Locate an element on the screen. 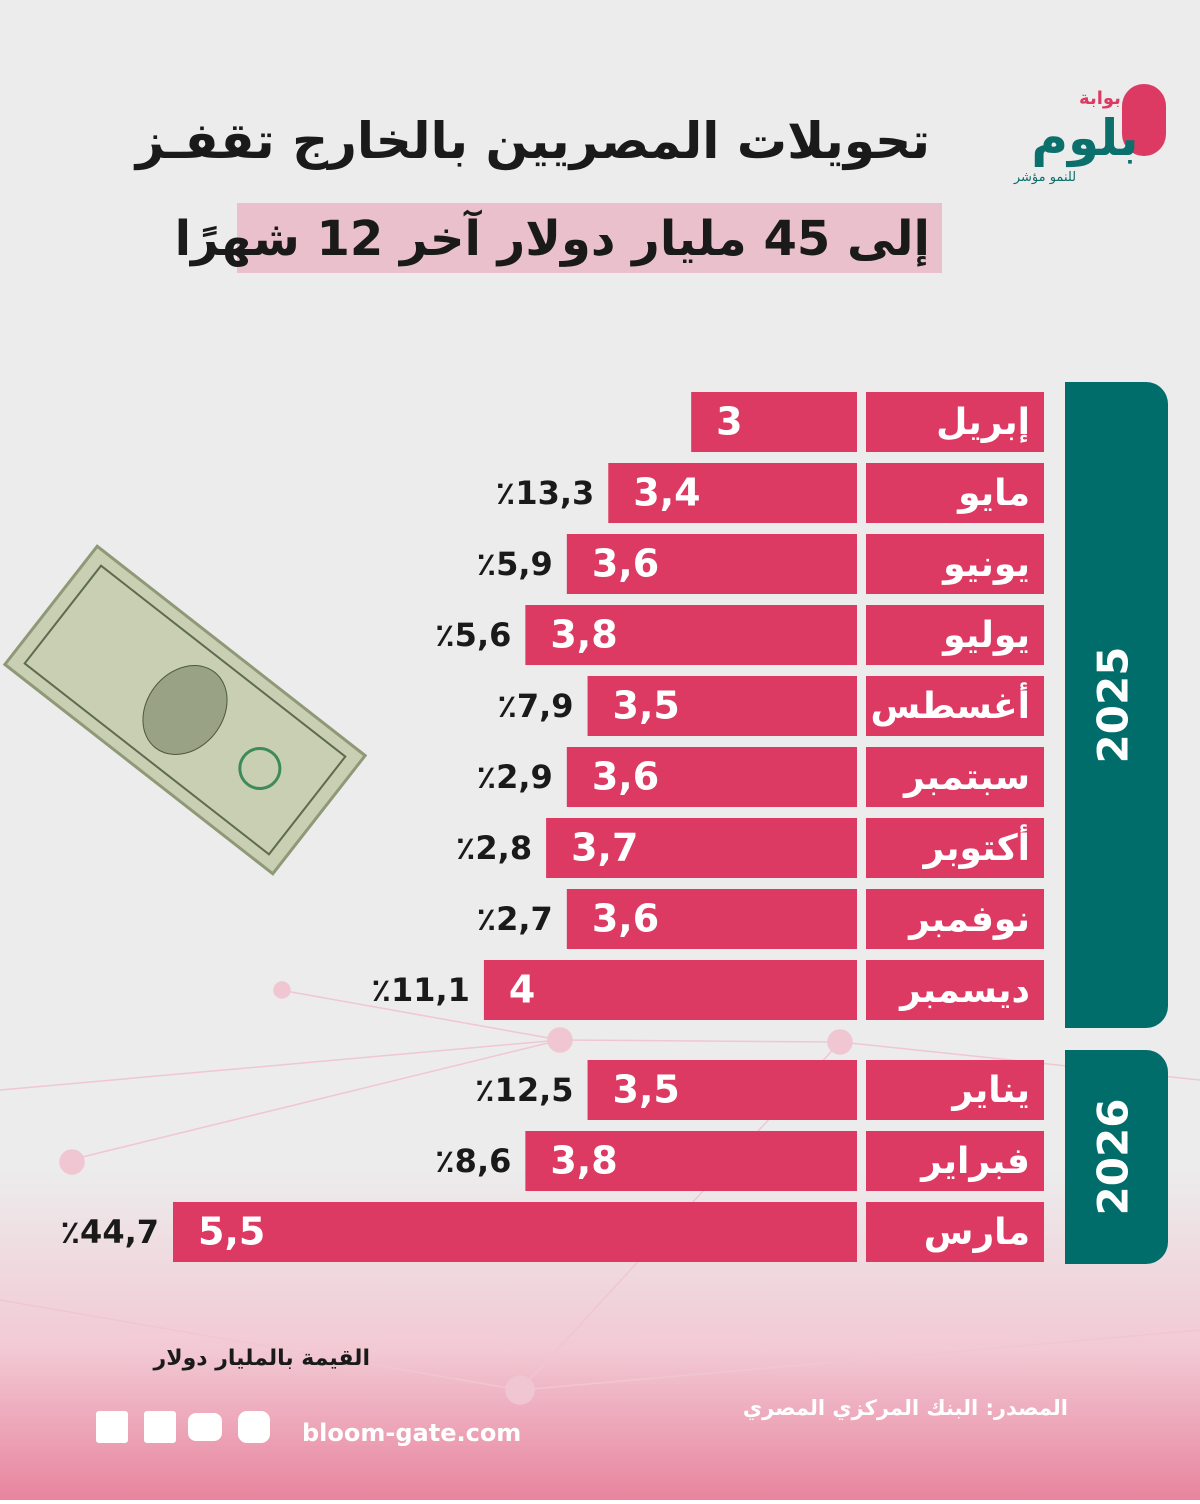 This screenshot has height=1504, width=1200. year-label: 2026 is located at coordinates (1113, 1157).